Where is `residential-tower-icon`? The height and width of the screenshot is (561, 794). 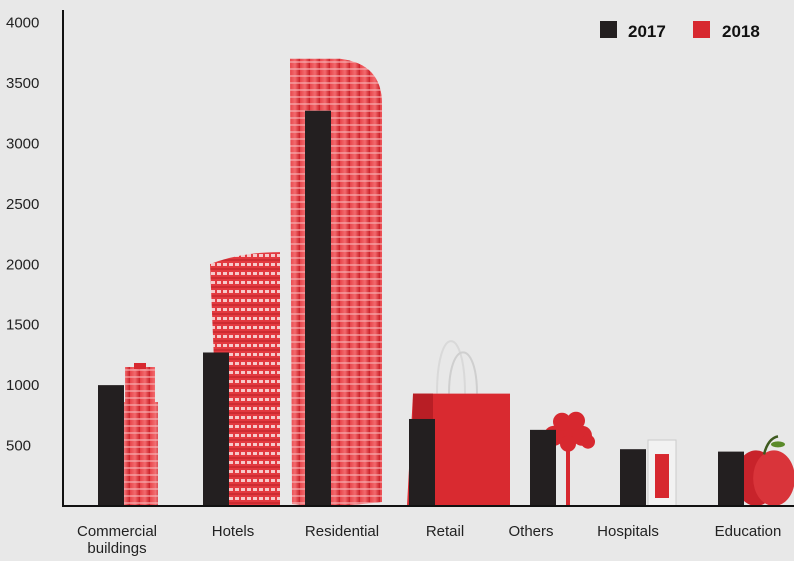
residential-tower-icon is located at coordinates (336, 282).